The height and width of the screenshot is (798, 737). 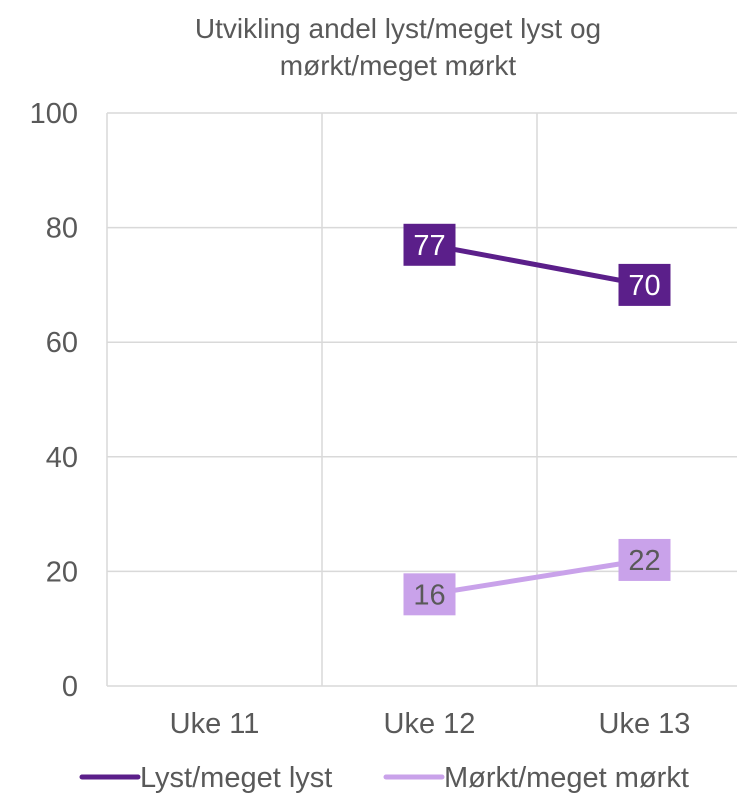 What do you see at coordinates (236, 778) in the screenshot?
I see `legend-label: Lyst/meget lyst` at bounding box center [236, 778].